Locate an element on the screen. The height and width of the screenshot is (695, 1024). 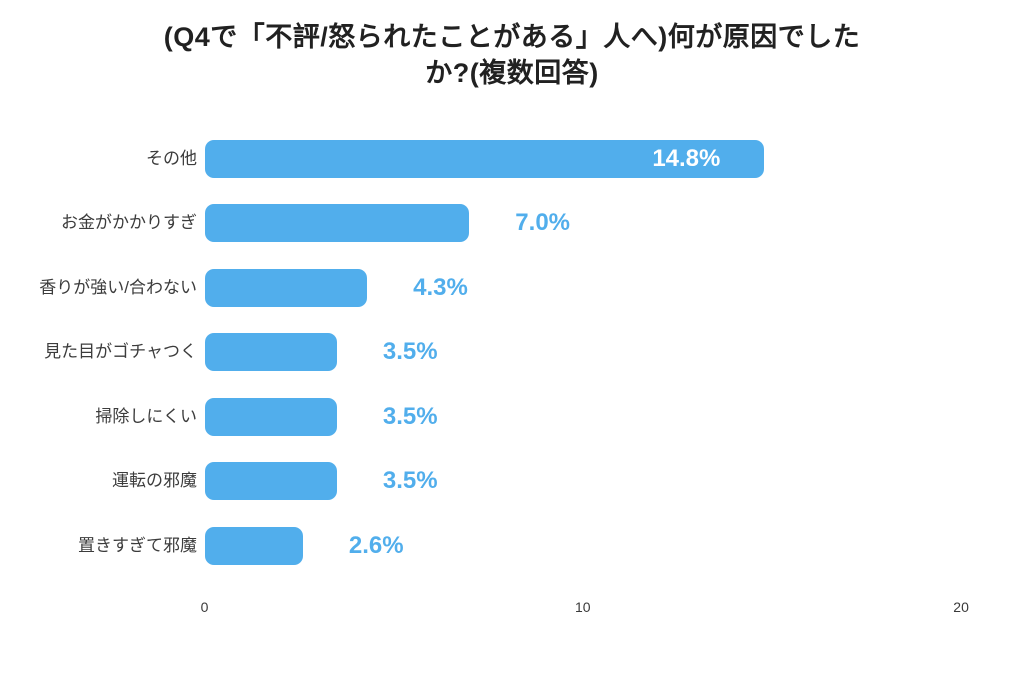
value-label: 4.3% is located at coordinates (440, 287).